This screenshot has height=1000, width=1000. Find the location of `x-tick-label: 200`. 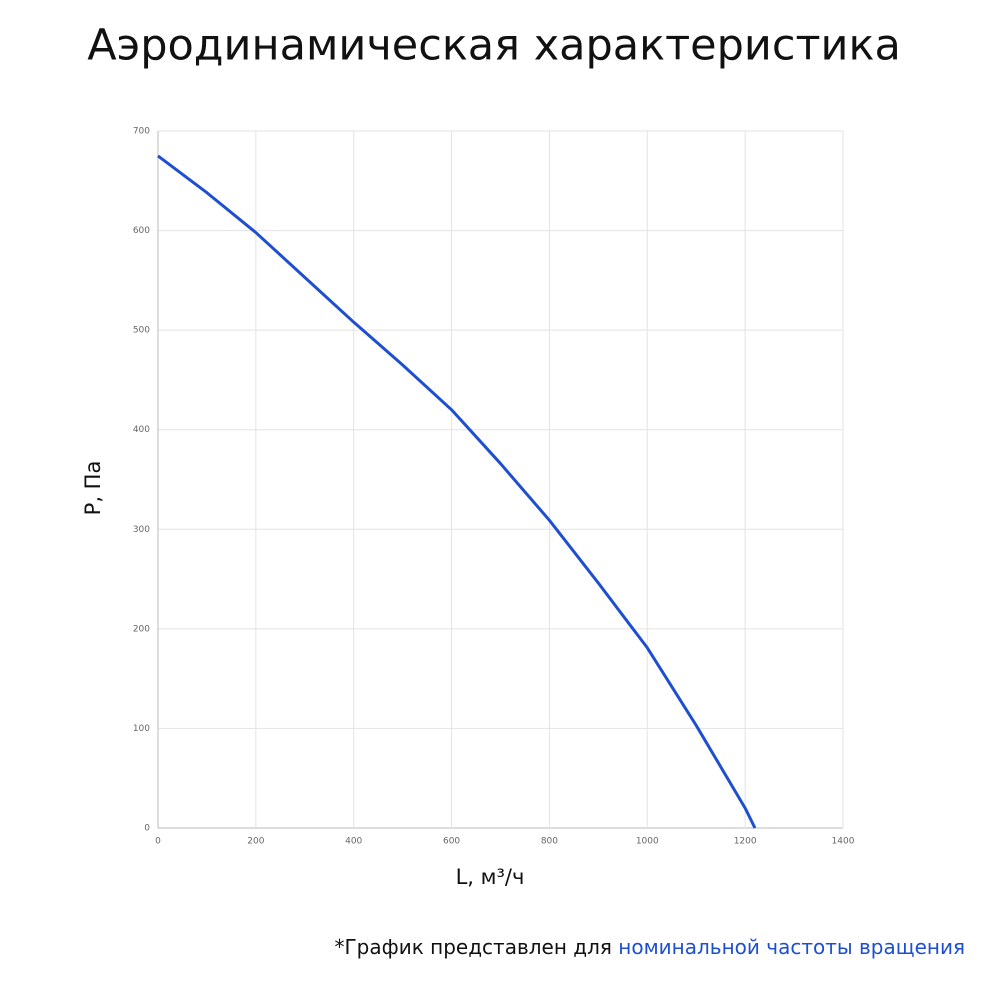

x-tick-label: 200 is located at coordinates (255, 842).